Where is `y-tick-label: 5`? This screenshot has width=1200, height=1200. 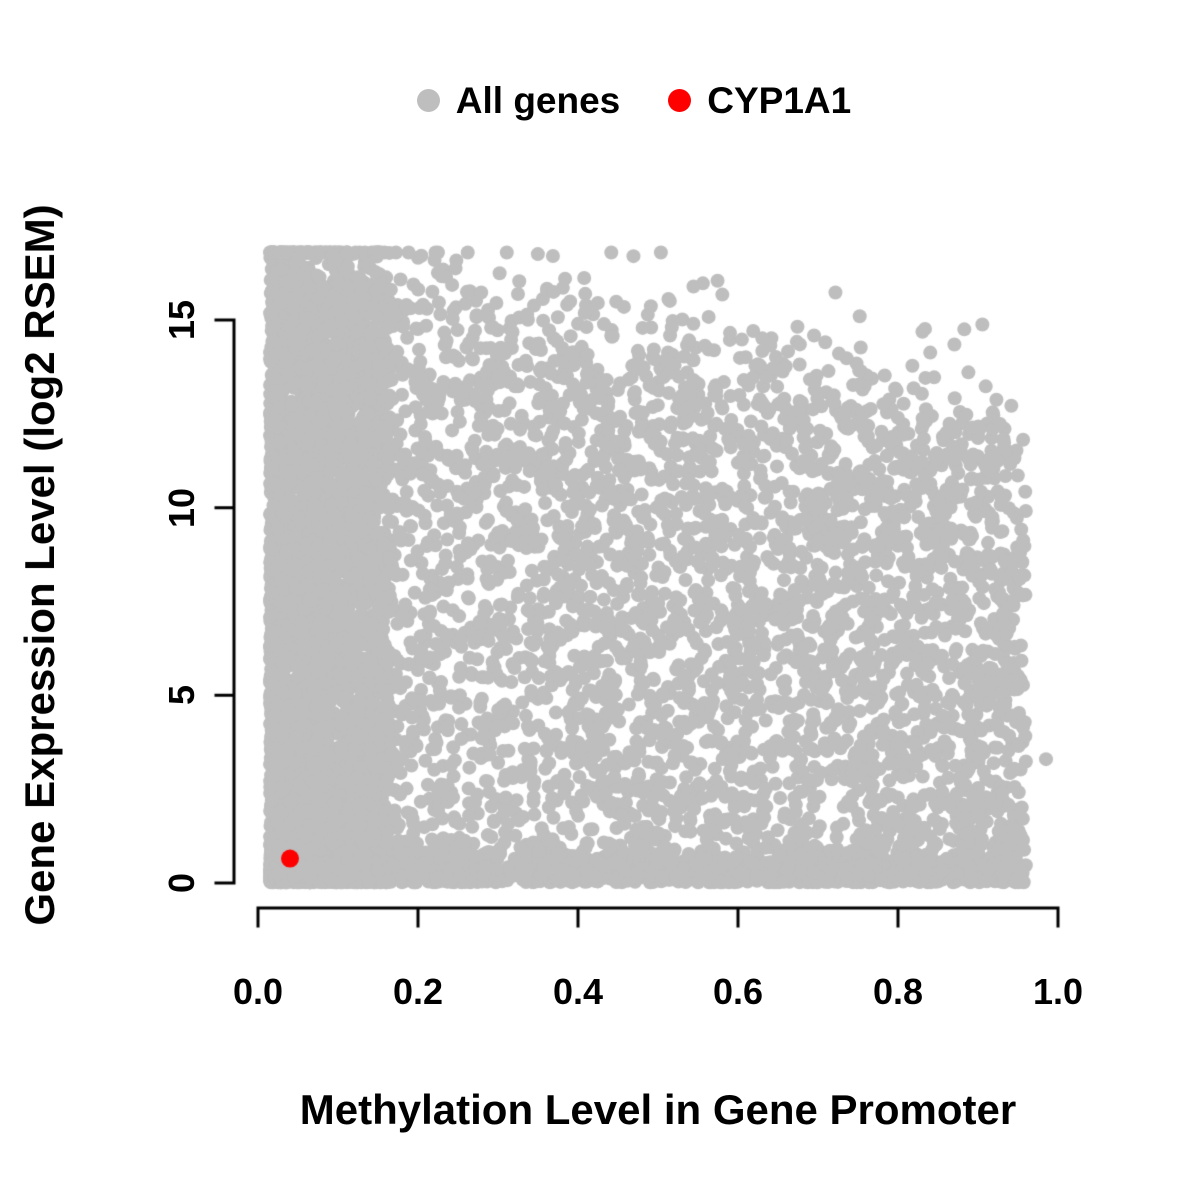 y-tick-label: 5 is located at coordinates (181, 695).